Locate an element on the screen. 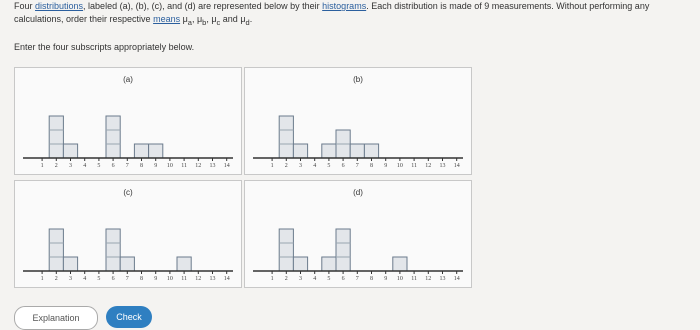 The height and width of the screenshot is (330, 700). histogram-panel: (c) 1 2 3 4 5 6 7 8 9 10 11 12 13 14 is located at coordinates (128, 234).